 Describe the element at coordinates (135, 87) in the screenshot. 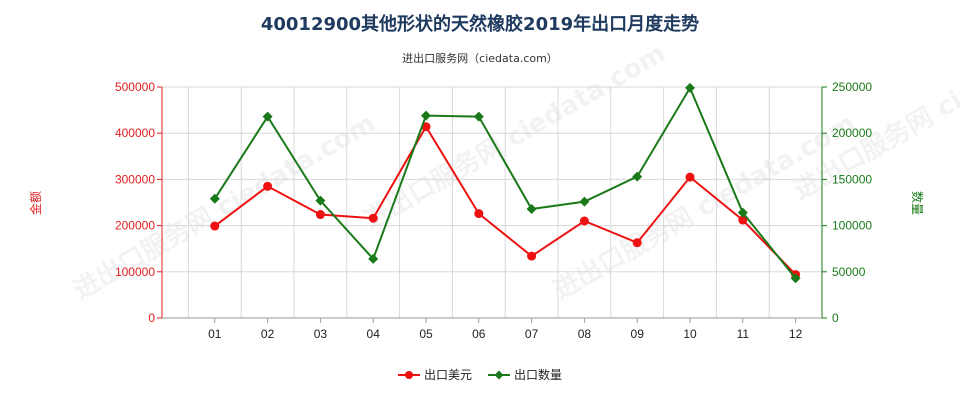

I see `left-axis-tick-label: 500000` at that location.